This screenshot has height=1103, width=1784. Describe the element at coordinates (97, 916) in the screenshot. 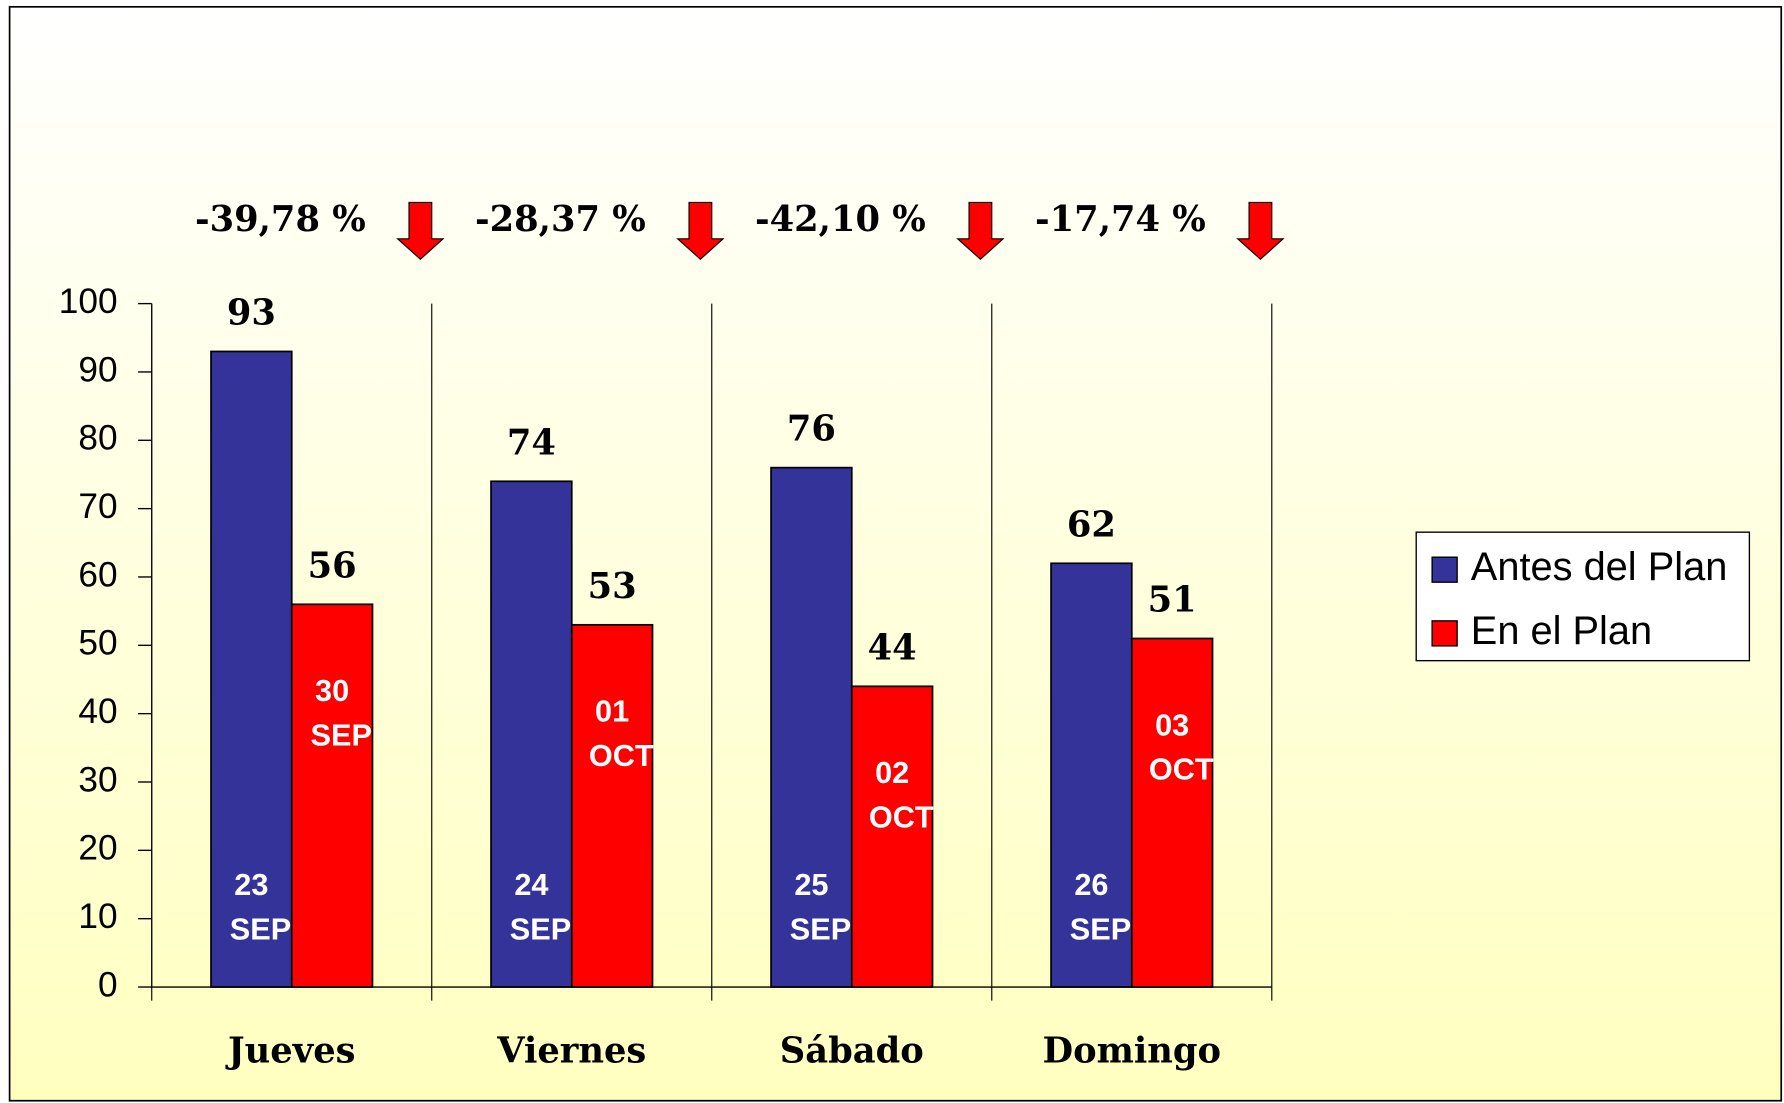

I see `y-tick-label: 10` at that location.